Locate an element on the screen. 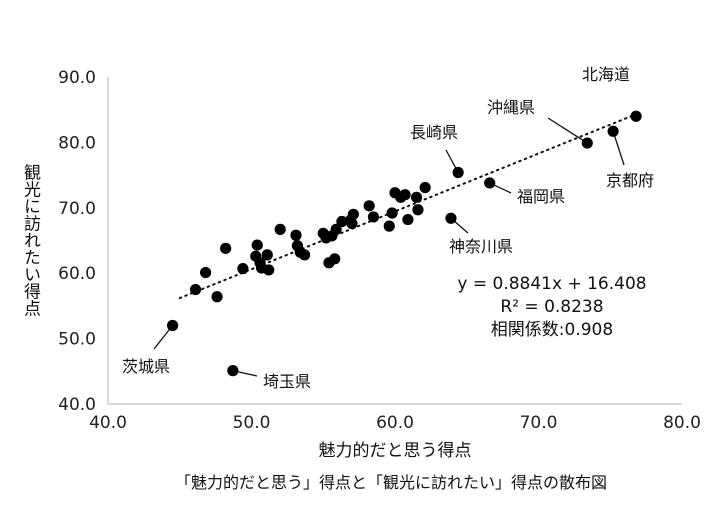  x-tick-label: 60.0 is located at coordinates (395, 423).